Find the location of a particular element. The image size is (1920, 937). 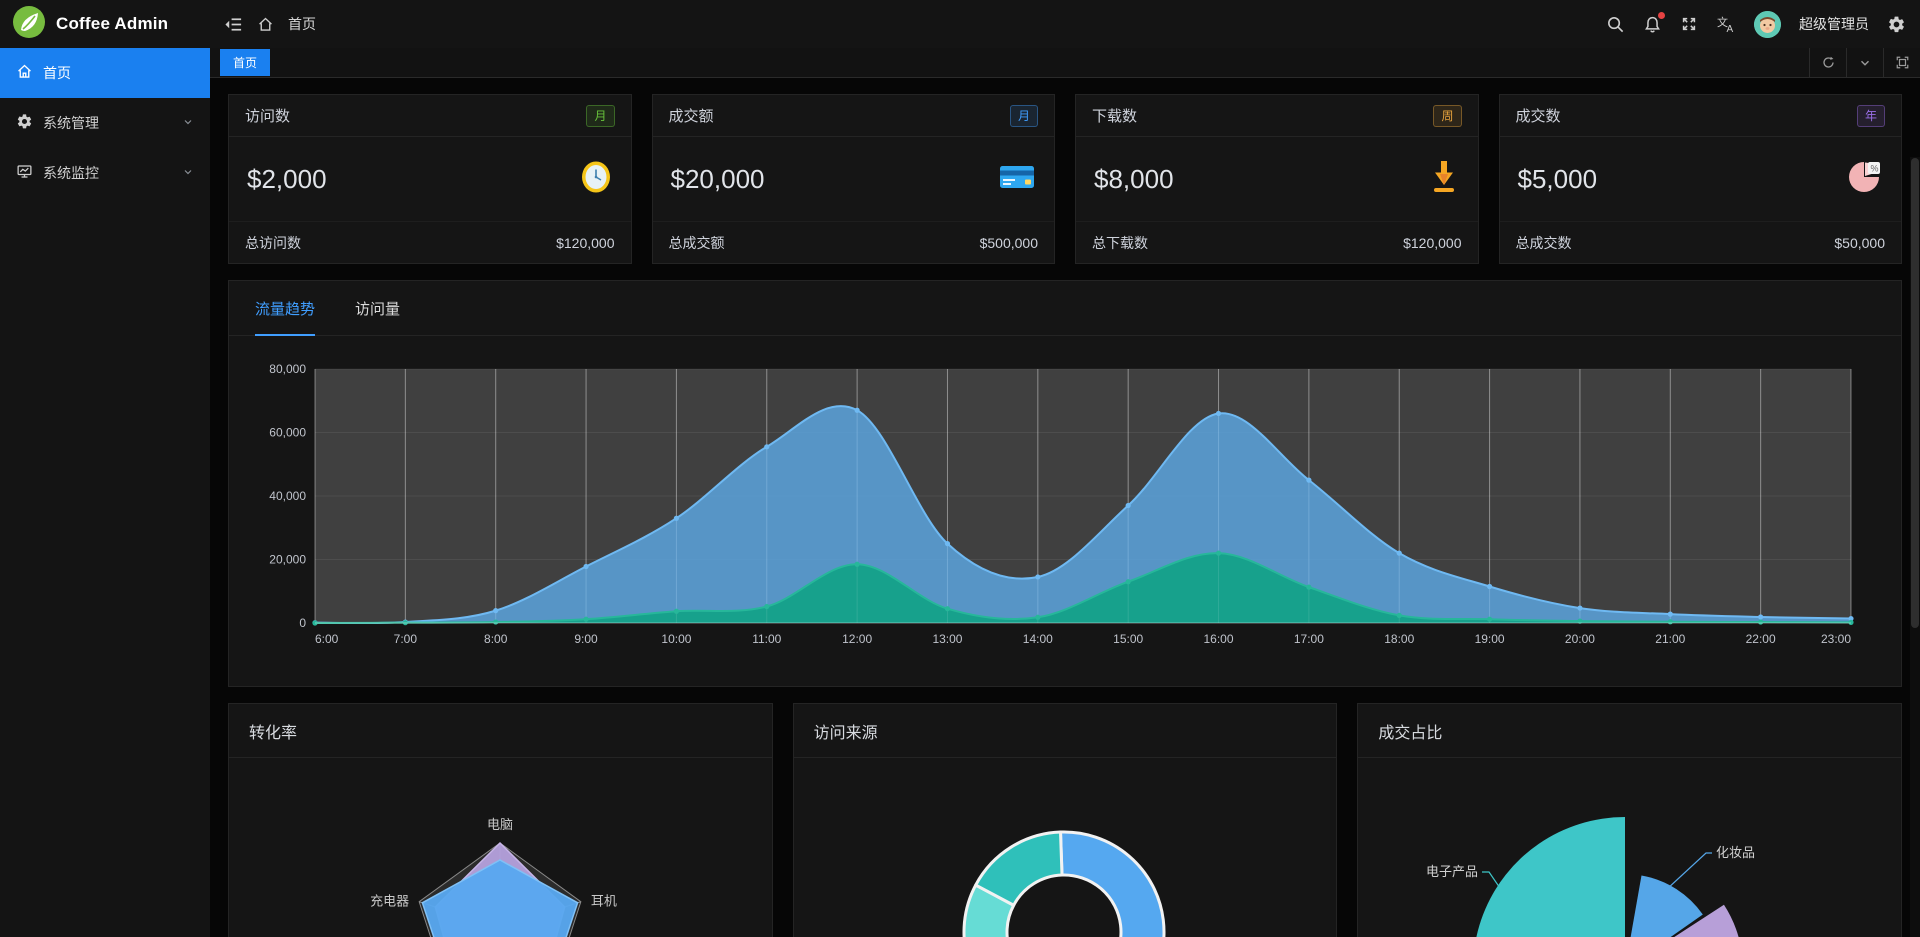

tabbar-controls is located at coordinates (1864, 62).